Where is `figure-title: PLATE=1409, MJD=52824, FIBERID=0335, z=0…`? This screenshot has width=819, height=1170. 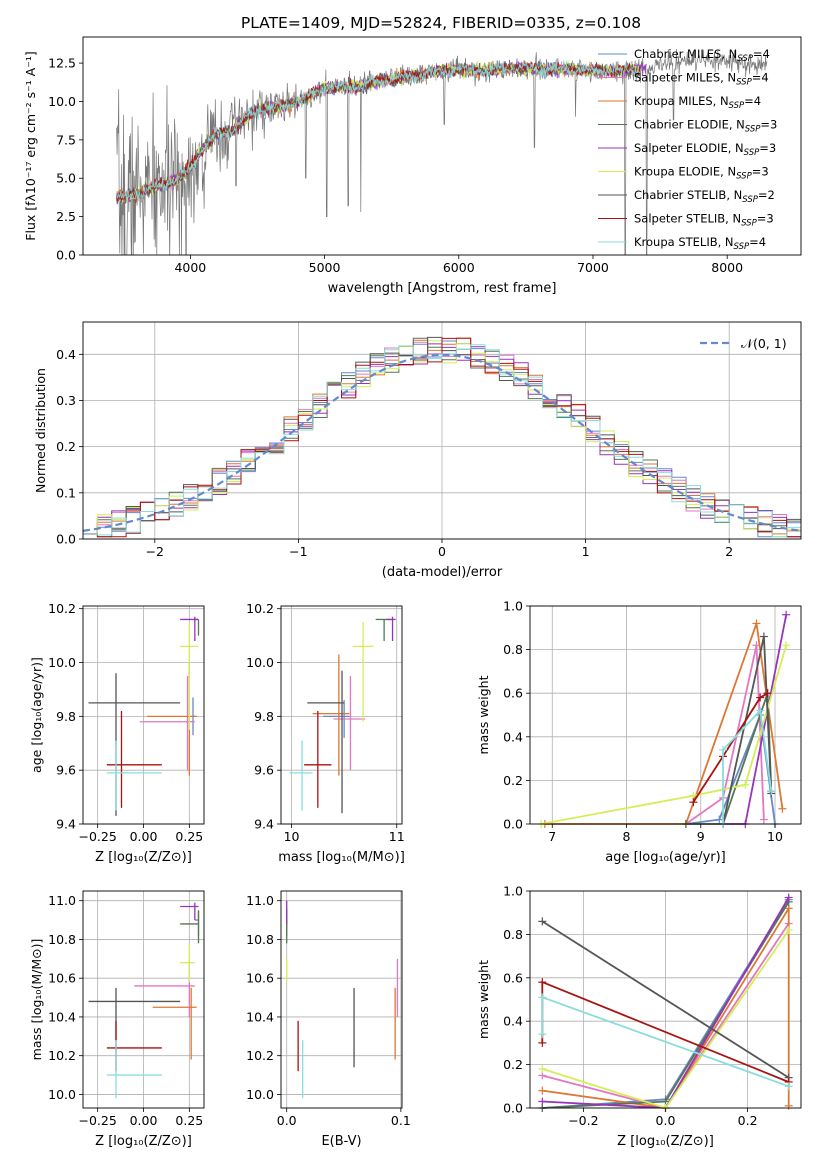 figure-title: PLATE=1409, MJD=52824, FIBERID=0335, z=0… is located at coordinates (441, 23).